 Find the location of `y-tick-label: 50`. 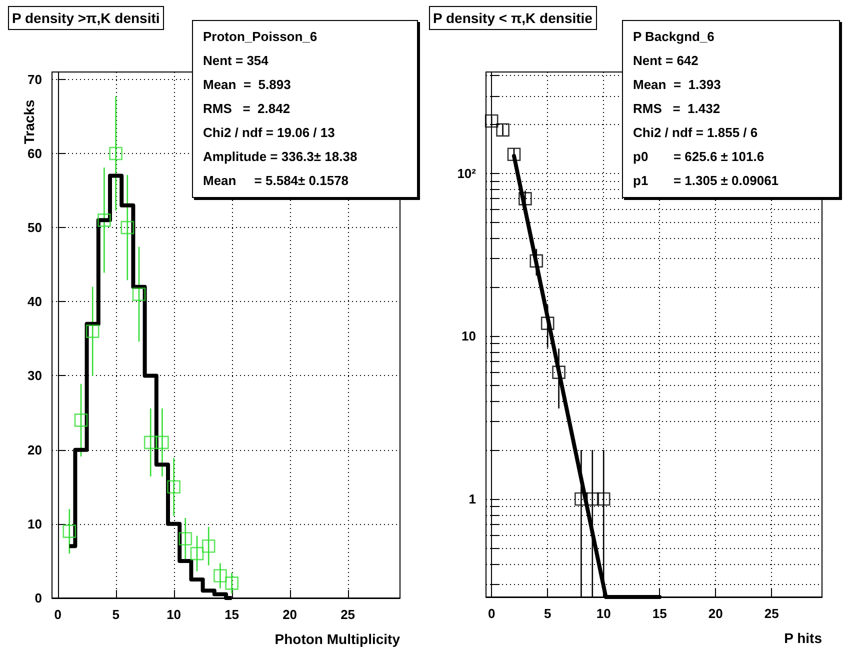

y-tick-label: 50 is located at coordinates (35, 228).